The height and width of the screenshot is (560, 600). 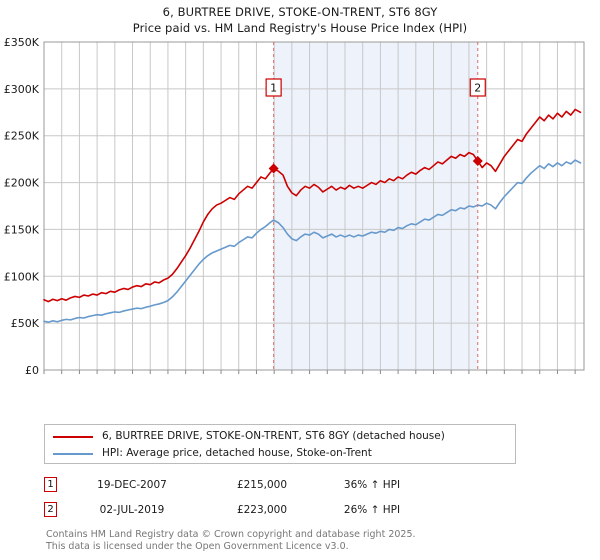 I want to click on table-row: 1 19-DEC-2007 £215,000 36% ↑ HPI, so click(x=280, y=484).